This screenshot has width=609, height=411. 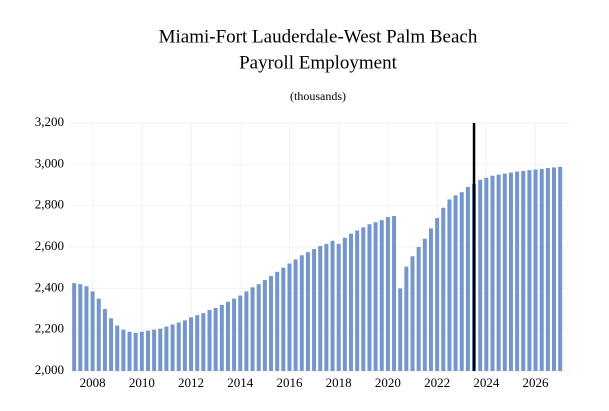 What do you see at coordinates (49, 204) in the screenshot?
I see `y-tick-label: 2,800` at bounding box center [49, 204].